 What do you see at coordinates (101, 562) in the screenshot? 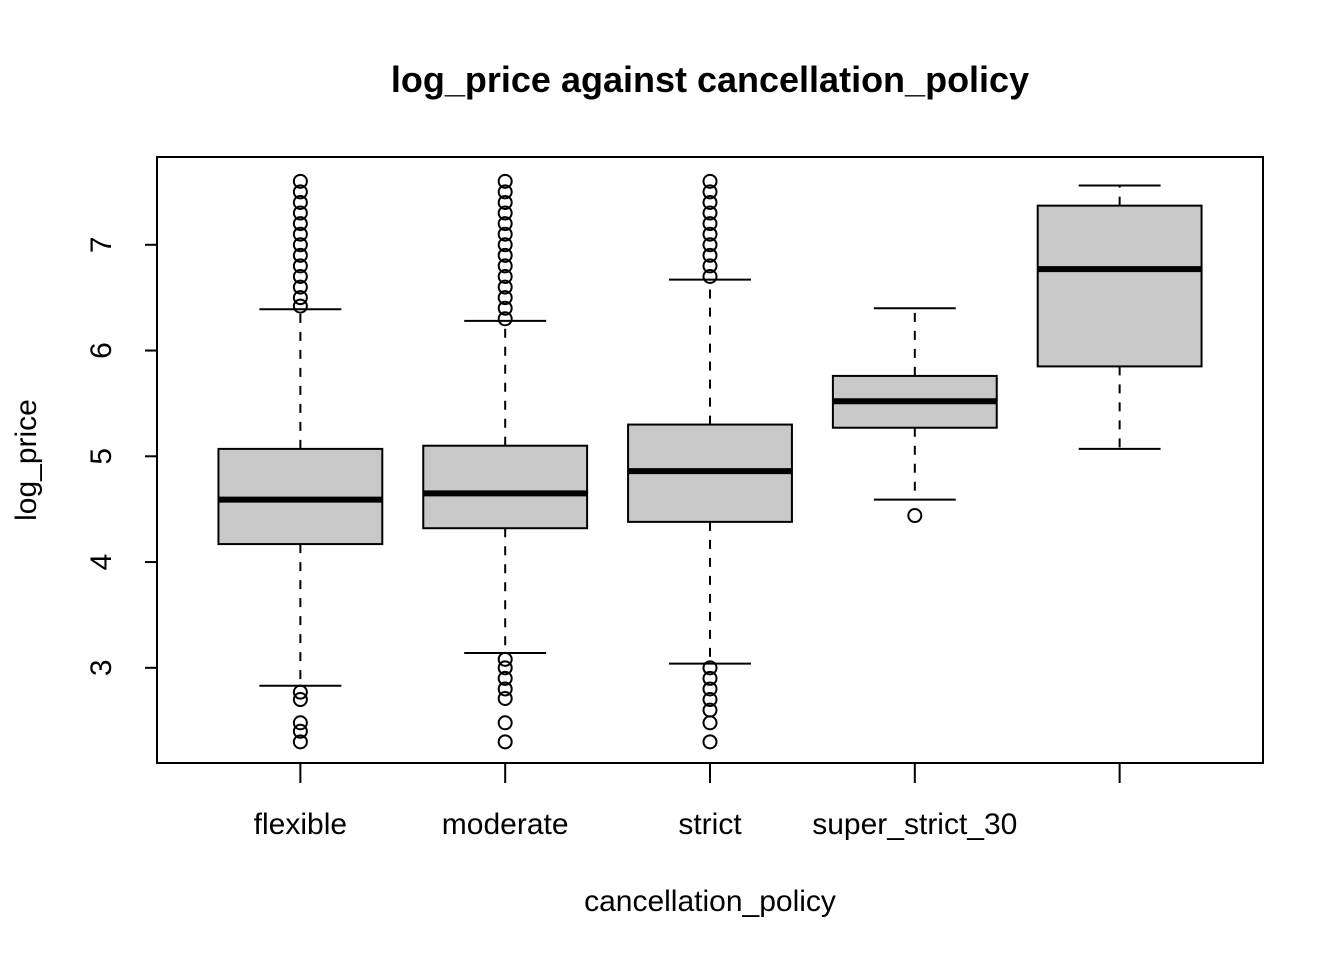
I see `y-tick-label: 4` at bounding box center [101, 562].